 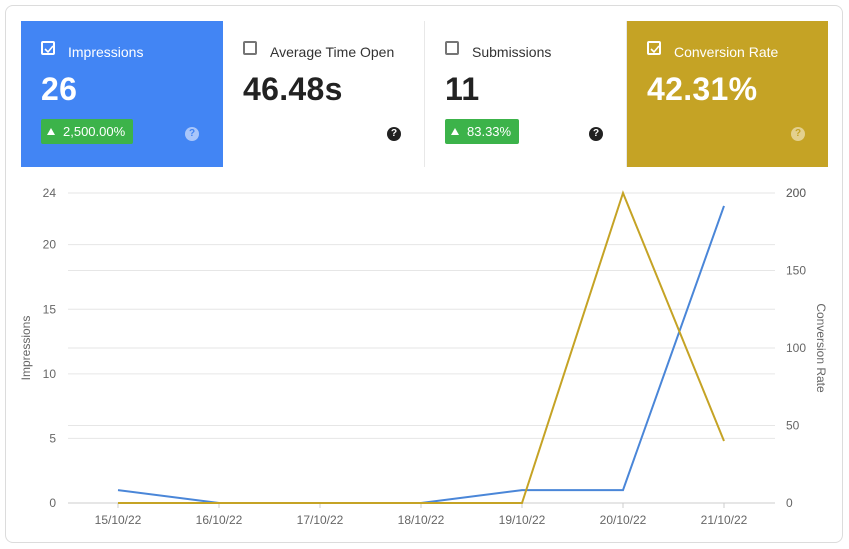 What do you see at coordinates (50, 374) in the screenshot?
I see `y-tick-label: 10` at bounding box center [50, 374].